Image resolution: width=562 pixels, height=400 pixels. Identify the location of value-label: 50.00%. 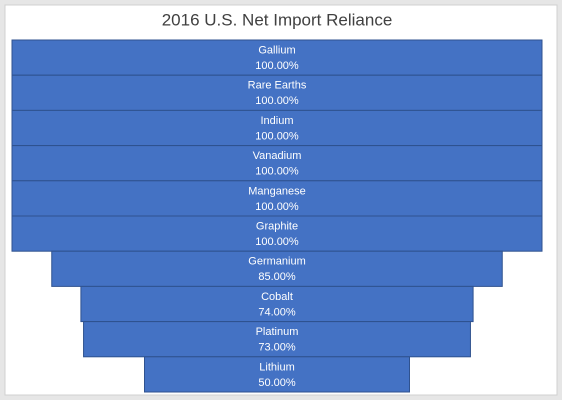
(277, 383).